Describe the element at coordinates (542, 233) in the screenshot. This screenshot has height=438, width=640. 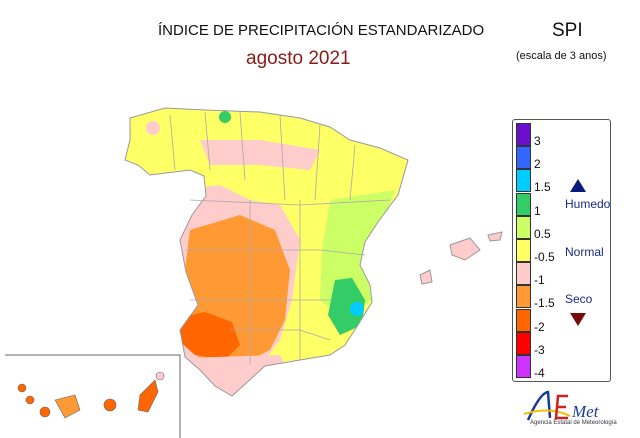
I see `legend-label: 0.5` at that location.